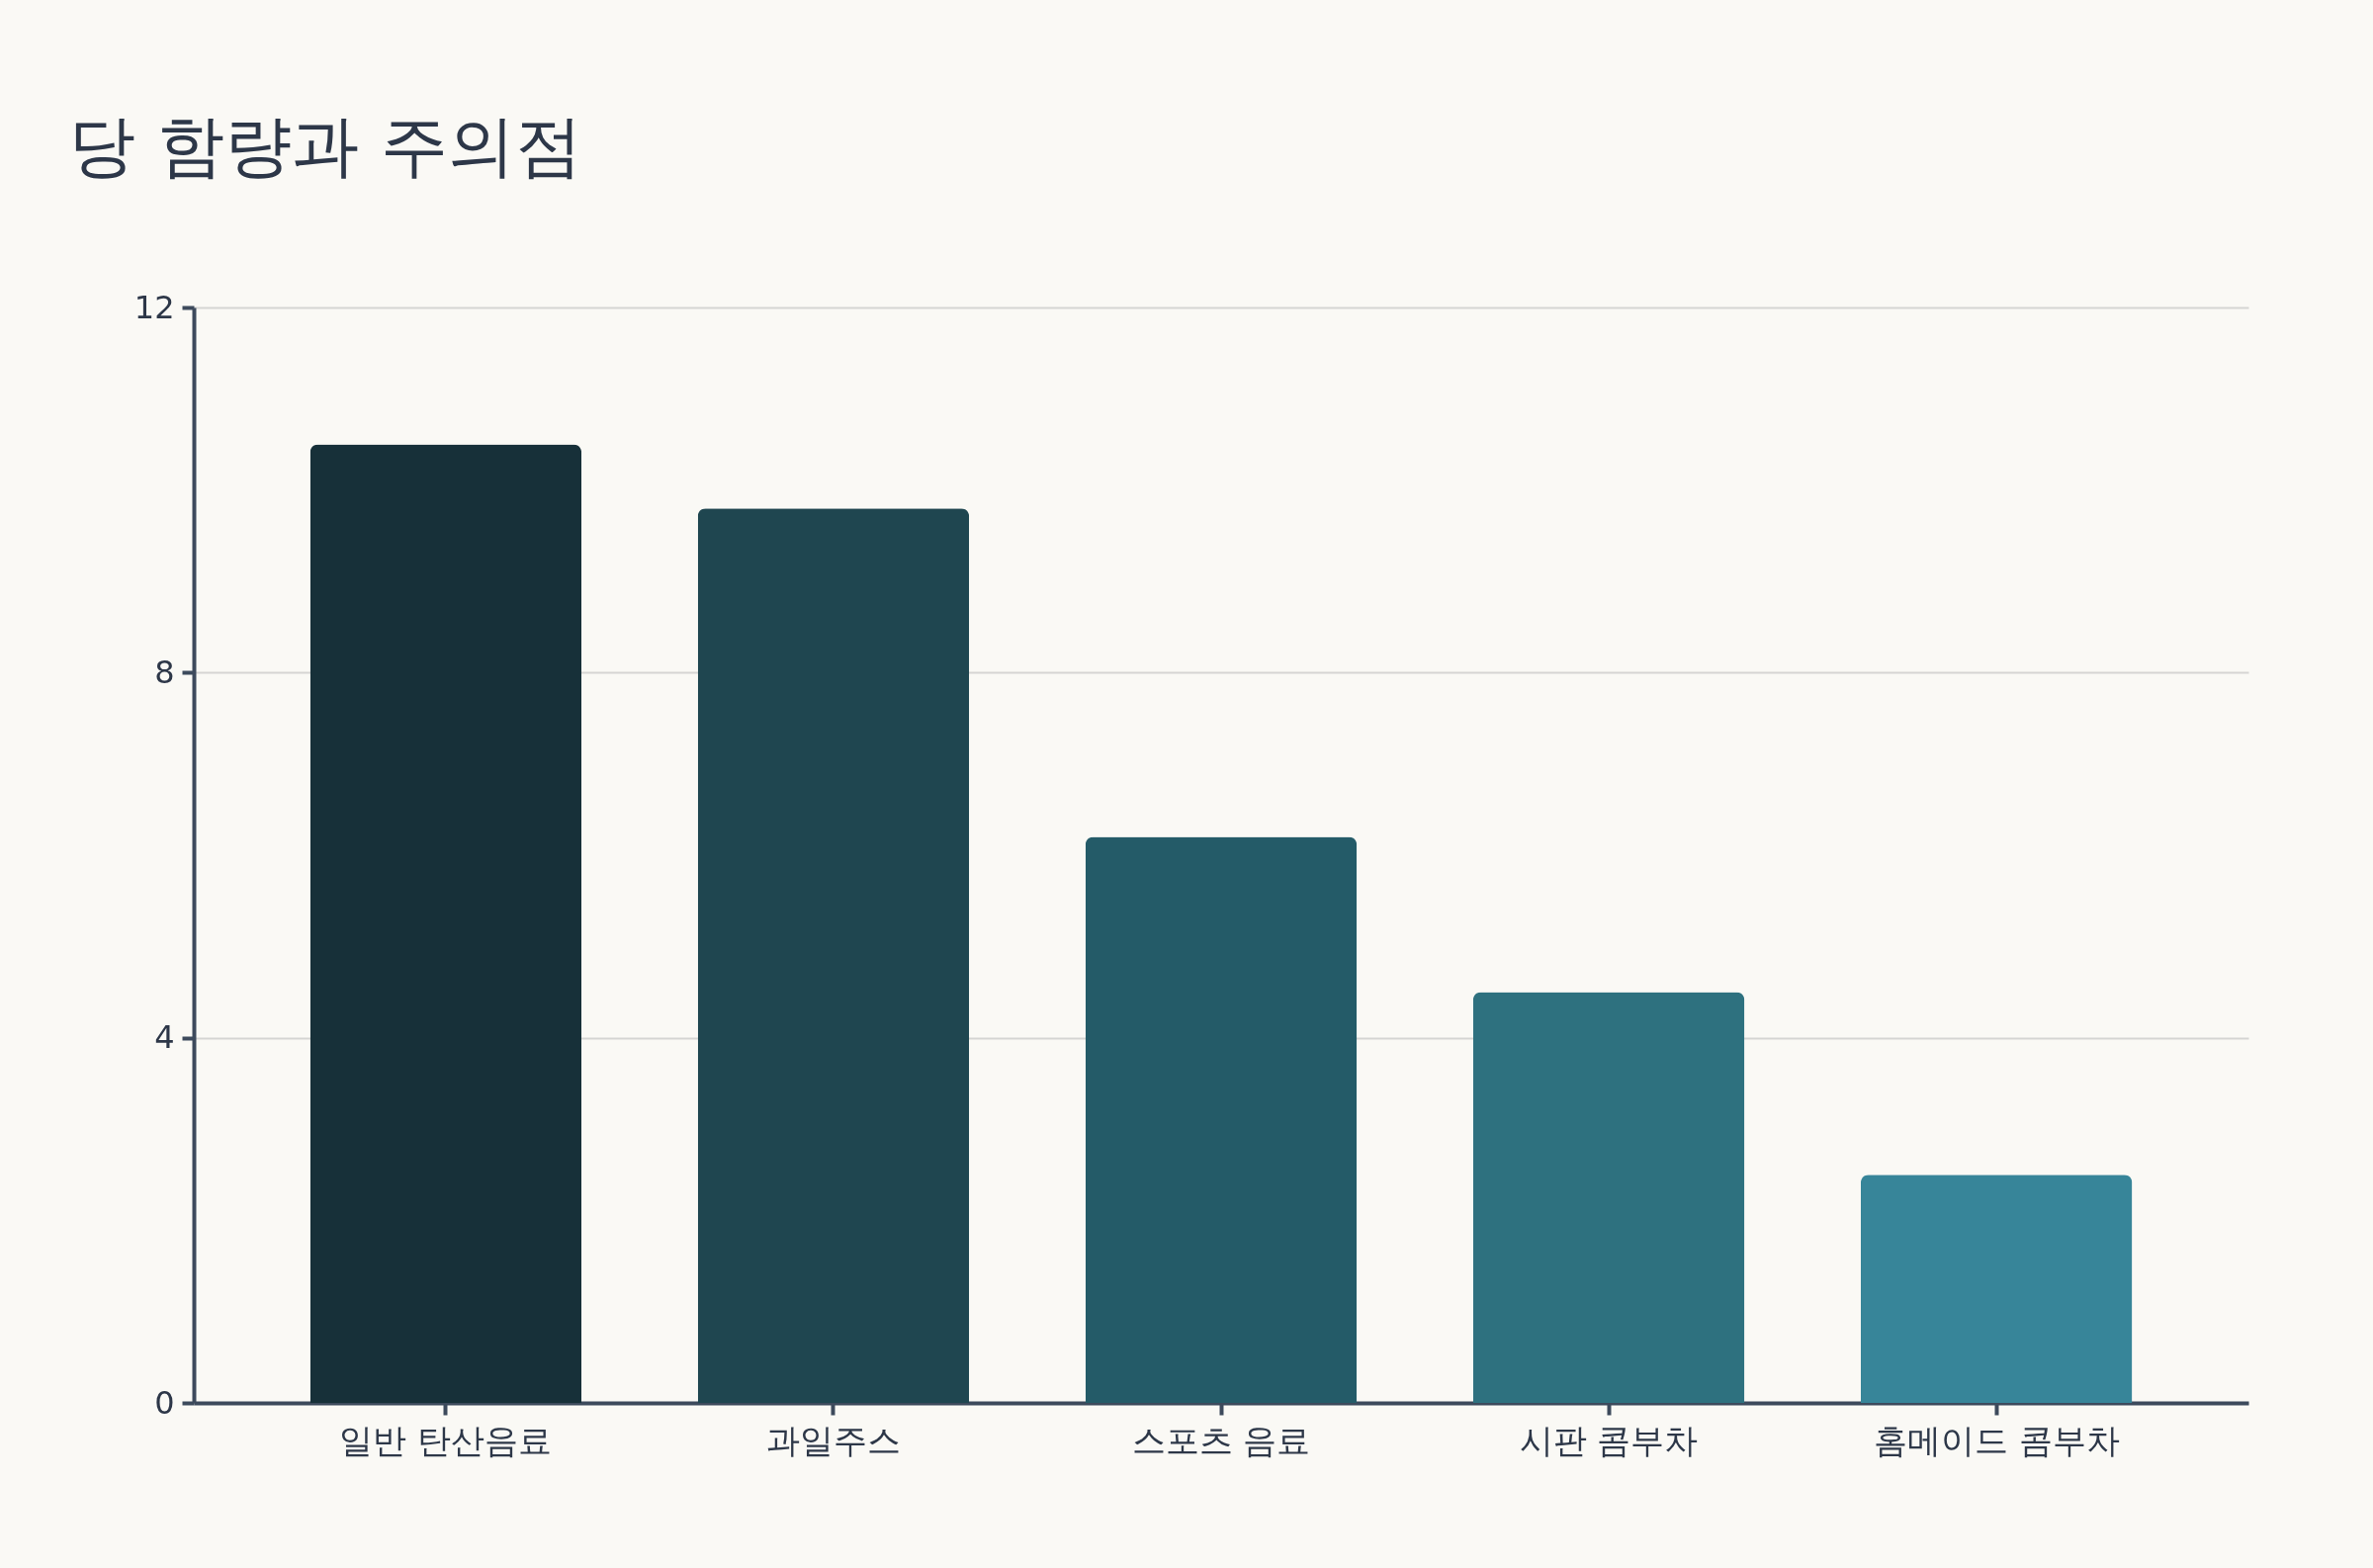 The height and width of the screenshot is (1568, 2373). I want to click on x-tick-label: 일반 탄산음료, so click(446, 1440).